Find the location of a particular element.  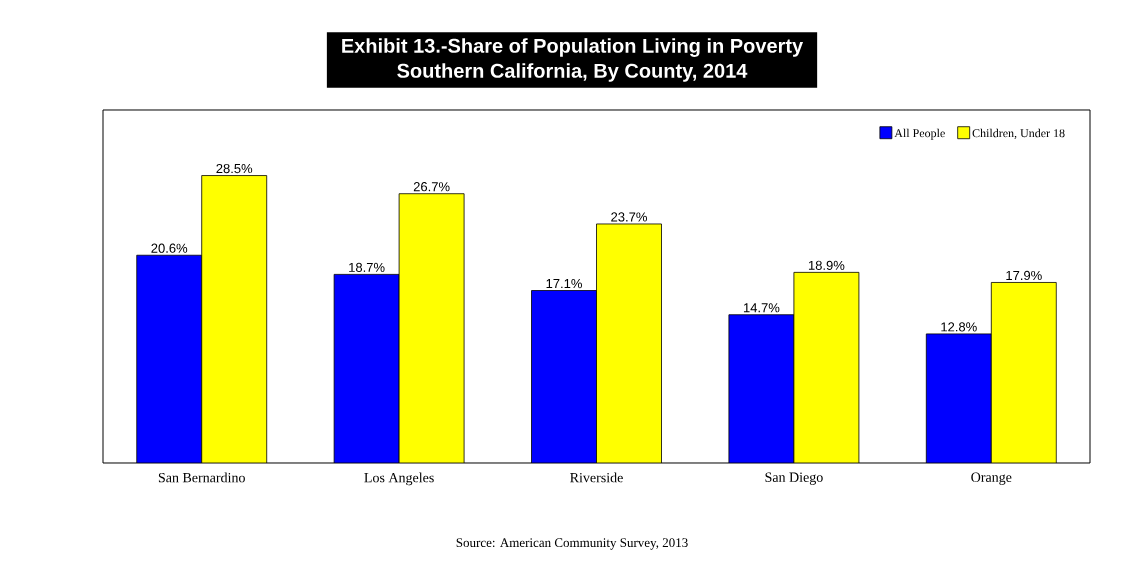

x-tick-label: Los Angeles is located at coordinates (399, 479).